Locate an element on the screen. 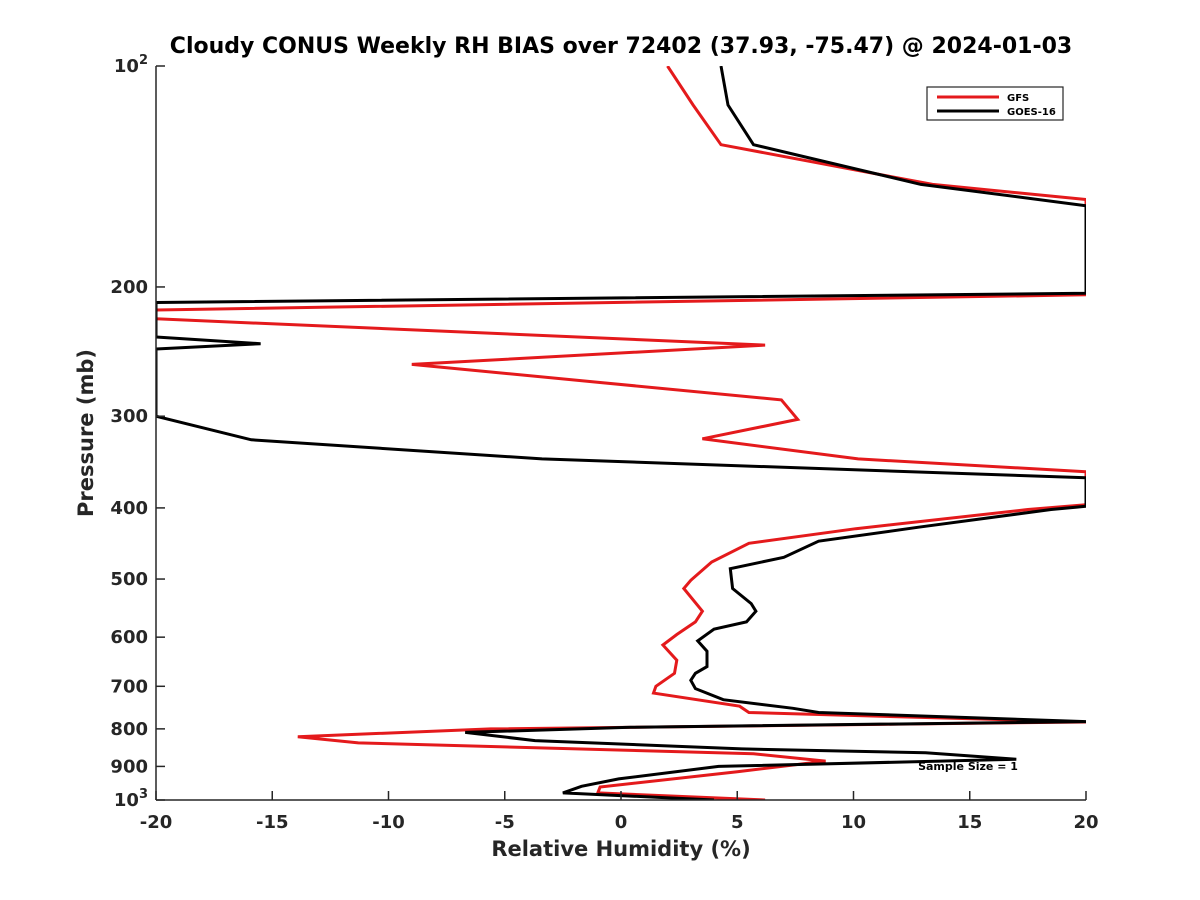 The height and width of the screenshot is (900, 1200). y-tick-label: 300 is located at coordinates (129, 416).